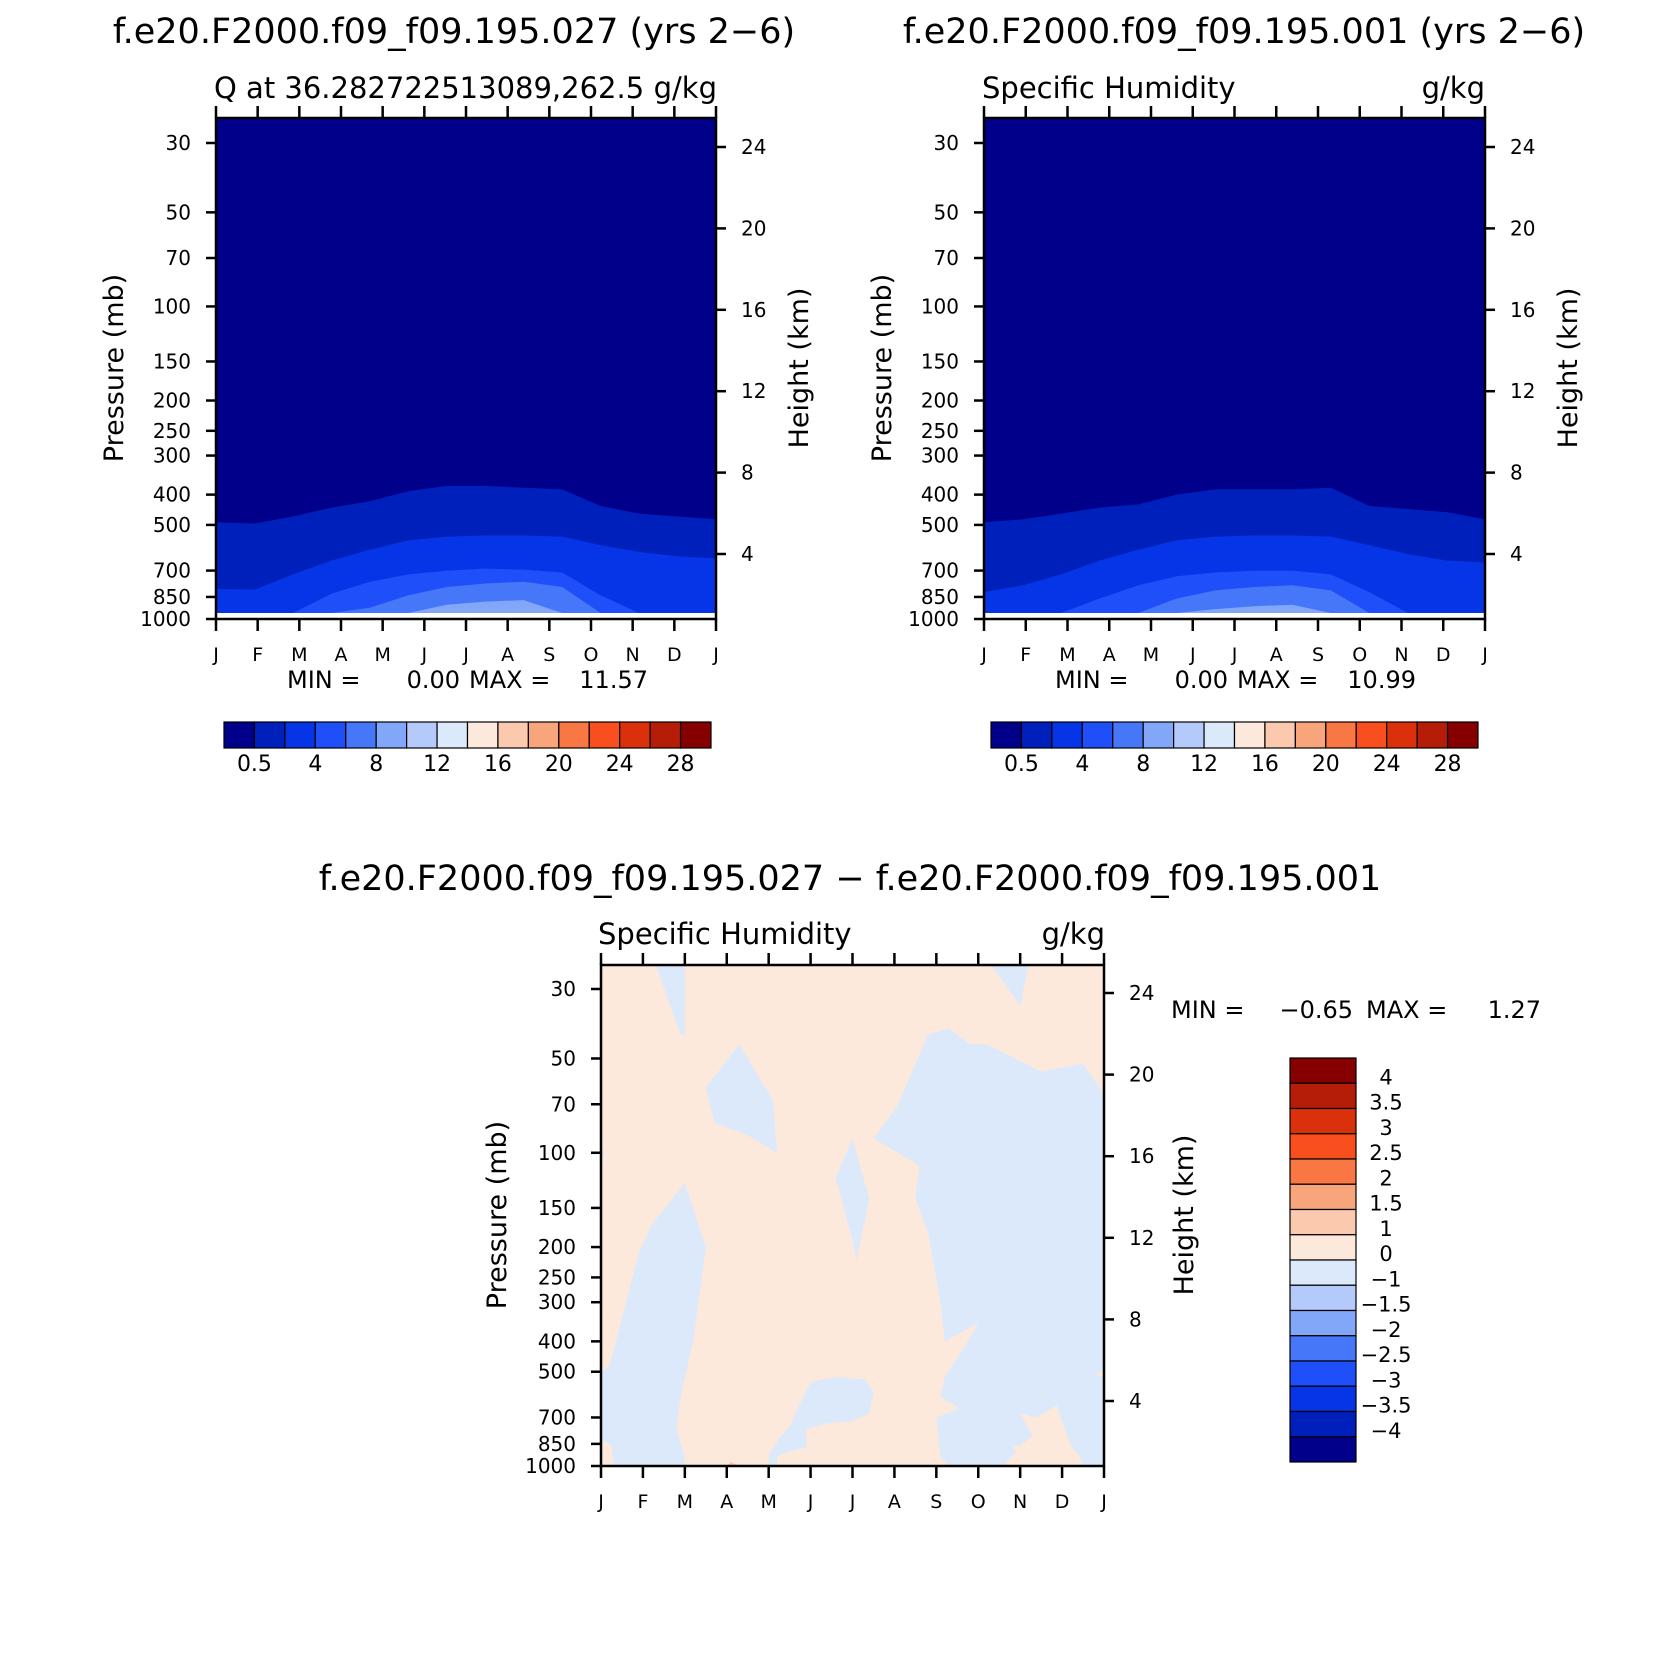 The image size is (1680, 1680). What do you see at coordinates (674, 655) in the screenshot?
I see `panel-1-xtick-label: D` at bounding box center [674, 655].